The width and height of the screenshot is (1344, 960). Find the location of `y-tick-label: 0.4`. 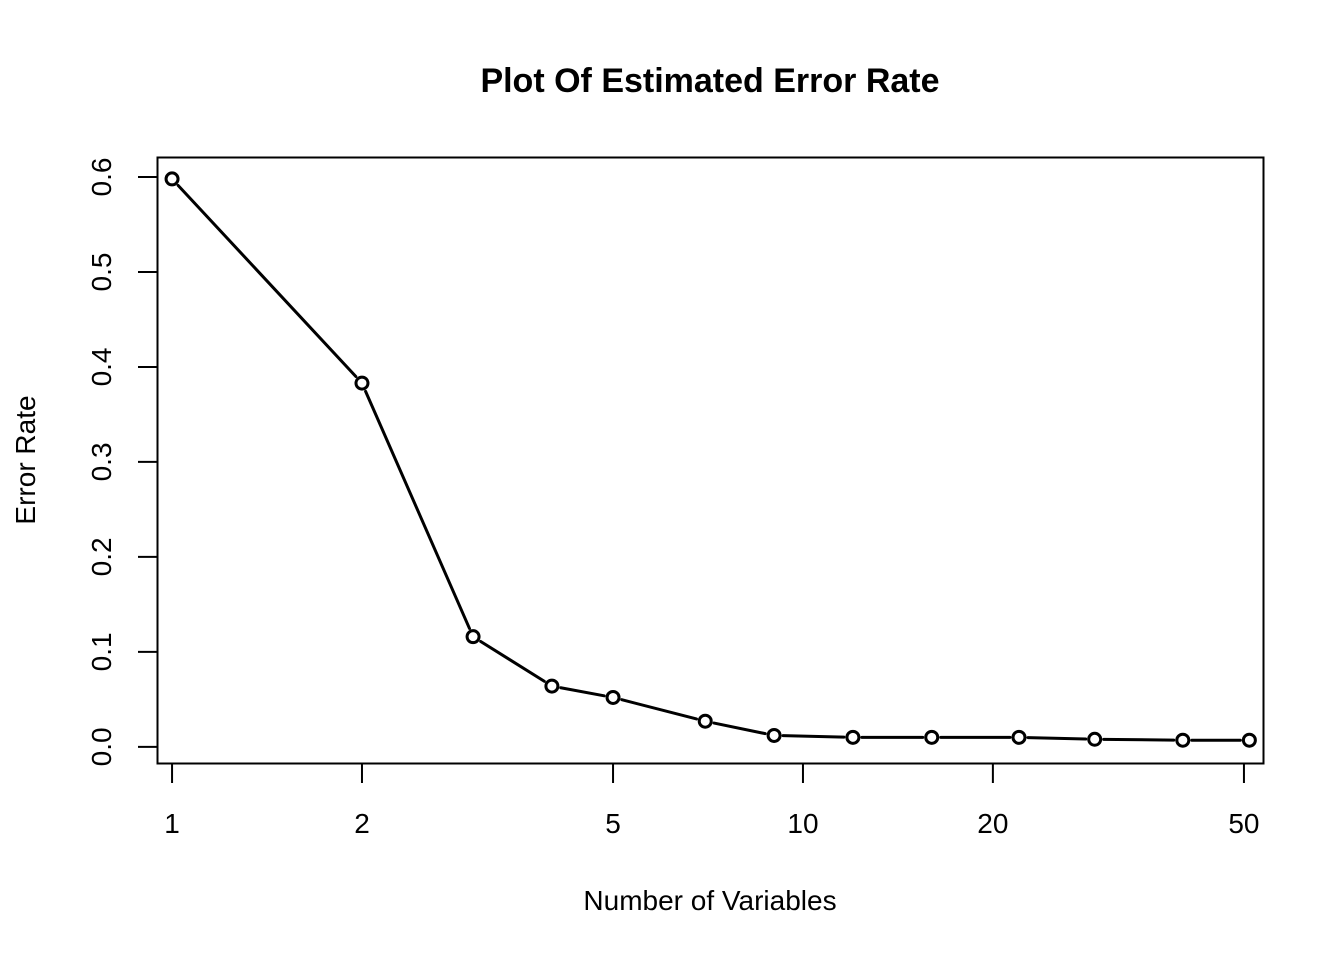

y-tick-label: 0.4 is located at coordinates (101, 366).